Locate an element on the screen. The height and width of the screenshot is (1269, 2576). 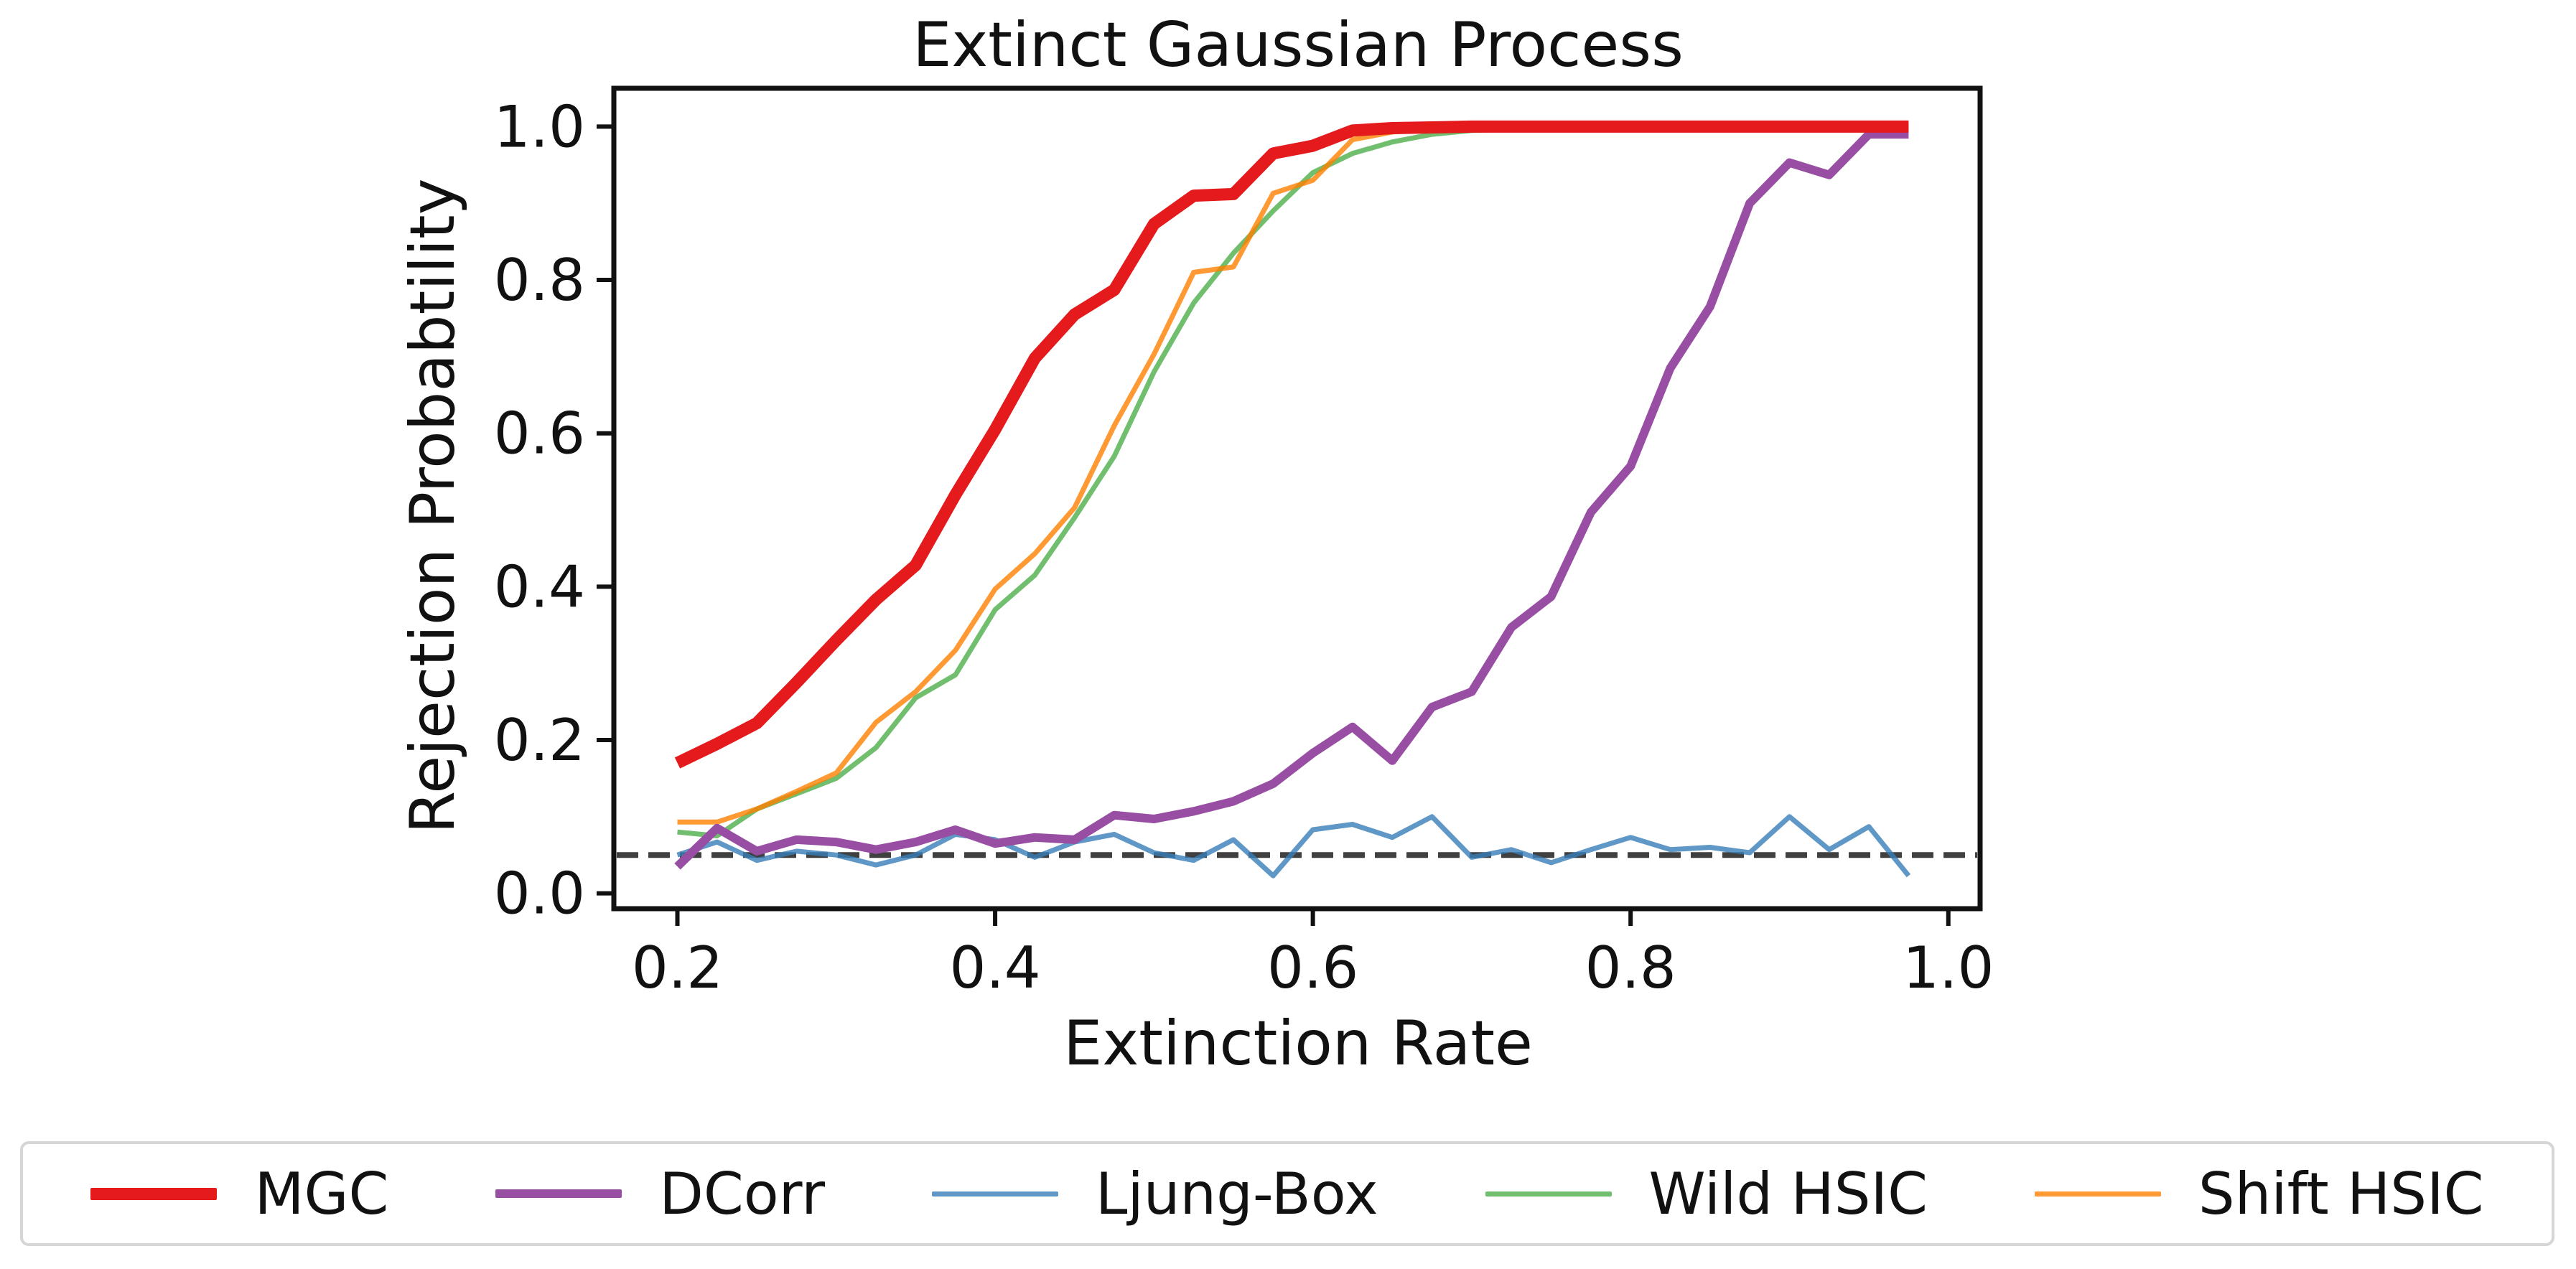
legend-item-shift-hsic: Shift HSIC is located at coordinates (2259, 1193).